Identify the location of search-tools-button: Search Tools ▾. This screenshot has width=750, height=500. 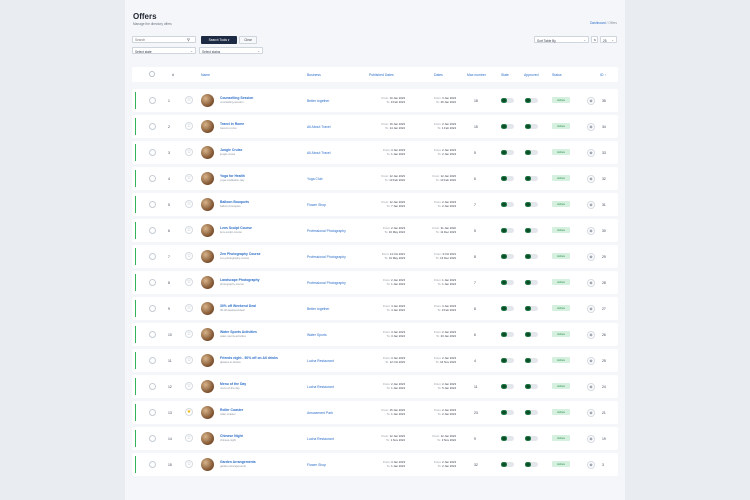
(219, 40).